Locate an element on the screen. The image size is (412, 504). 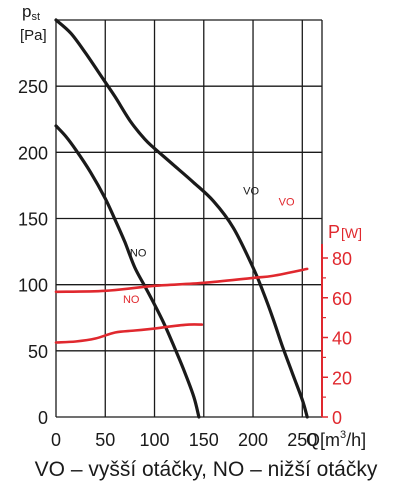
y-right-tick-label: 20 is located at coordinates (342, 378).